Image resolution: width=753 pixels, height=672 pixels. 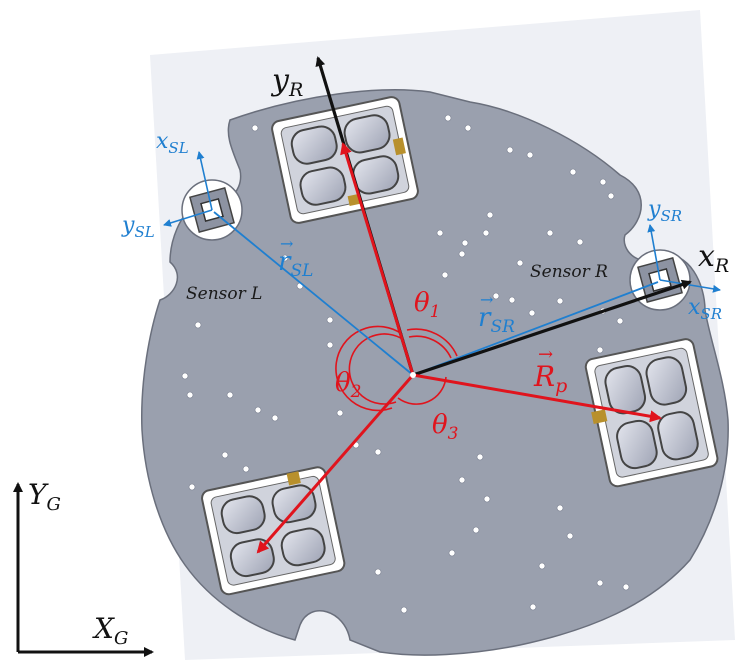 What do you see at coordinates (138, 227) in the screenshot?
I see `y-sl-label: ySL` at bounding box center [138, 227].